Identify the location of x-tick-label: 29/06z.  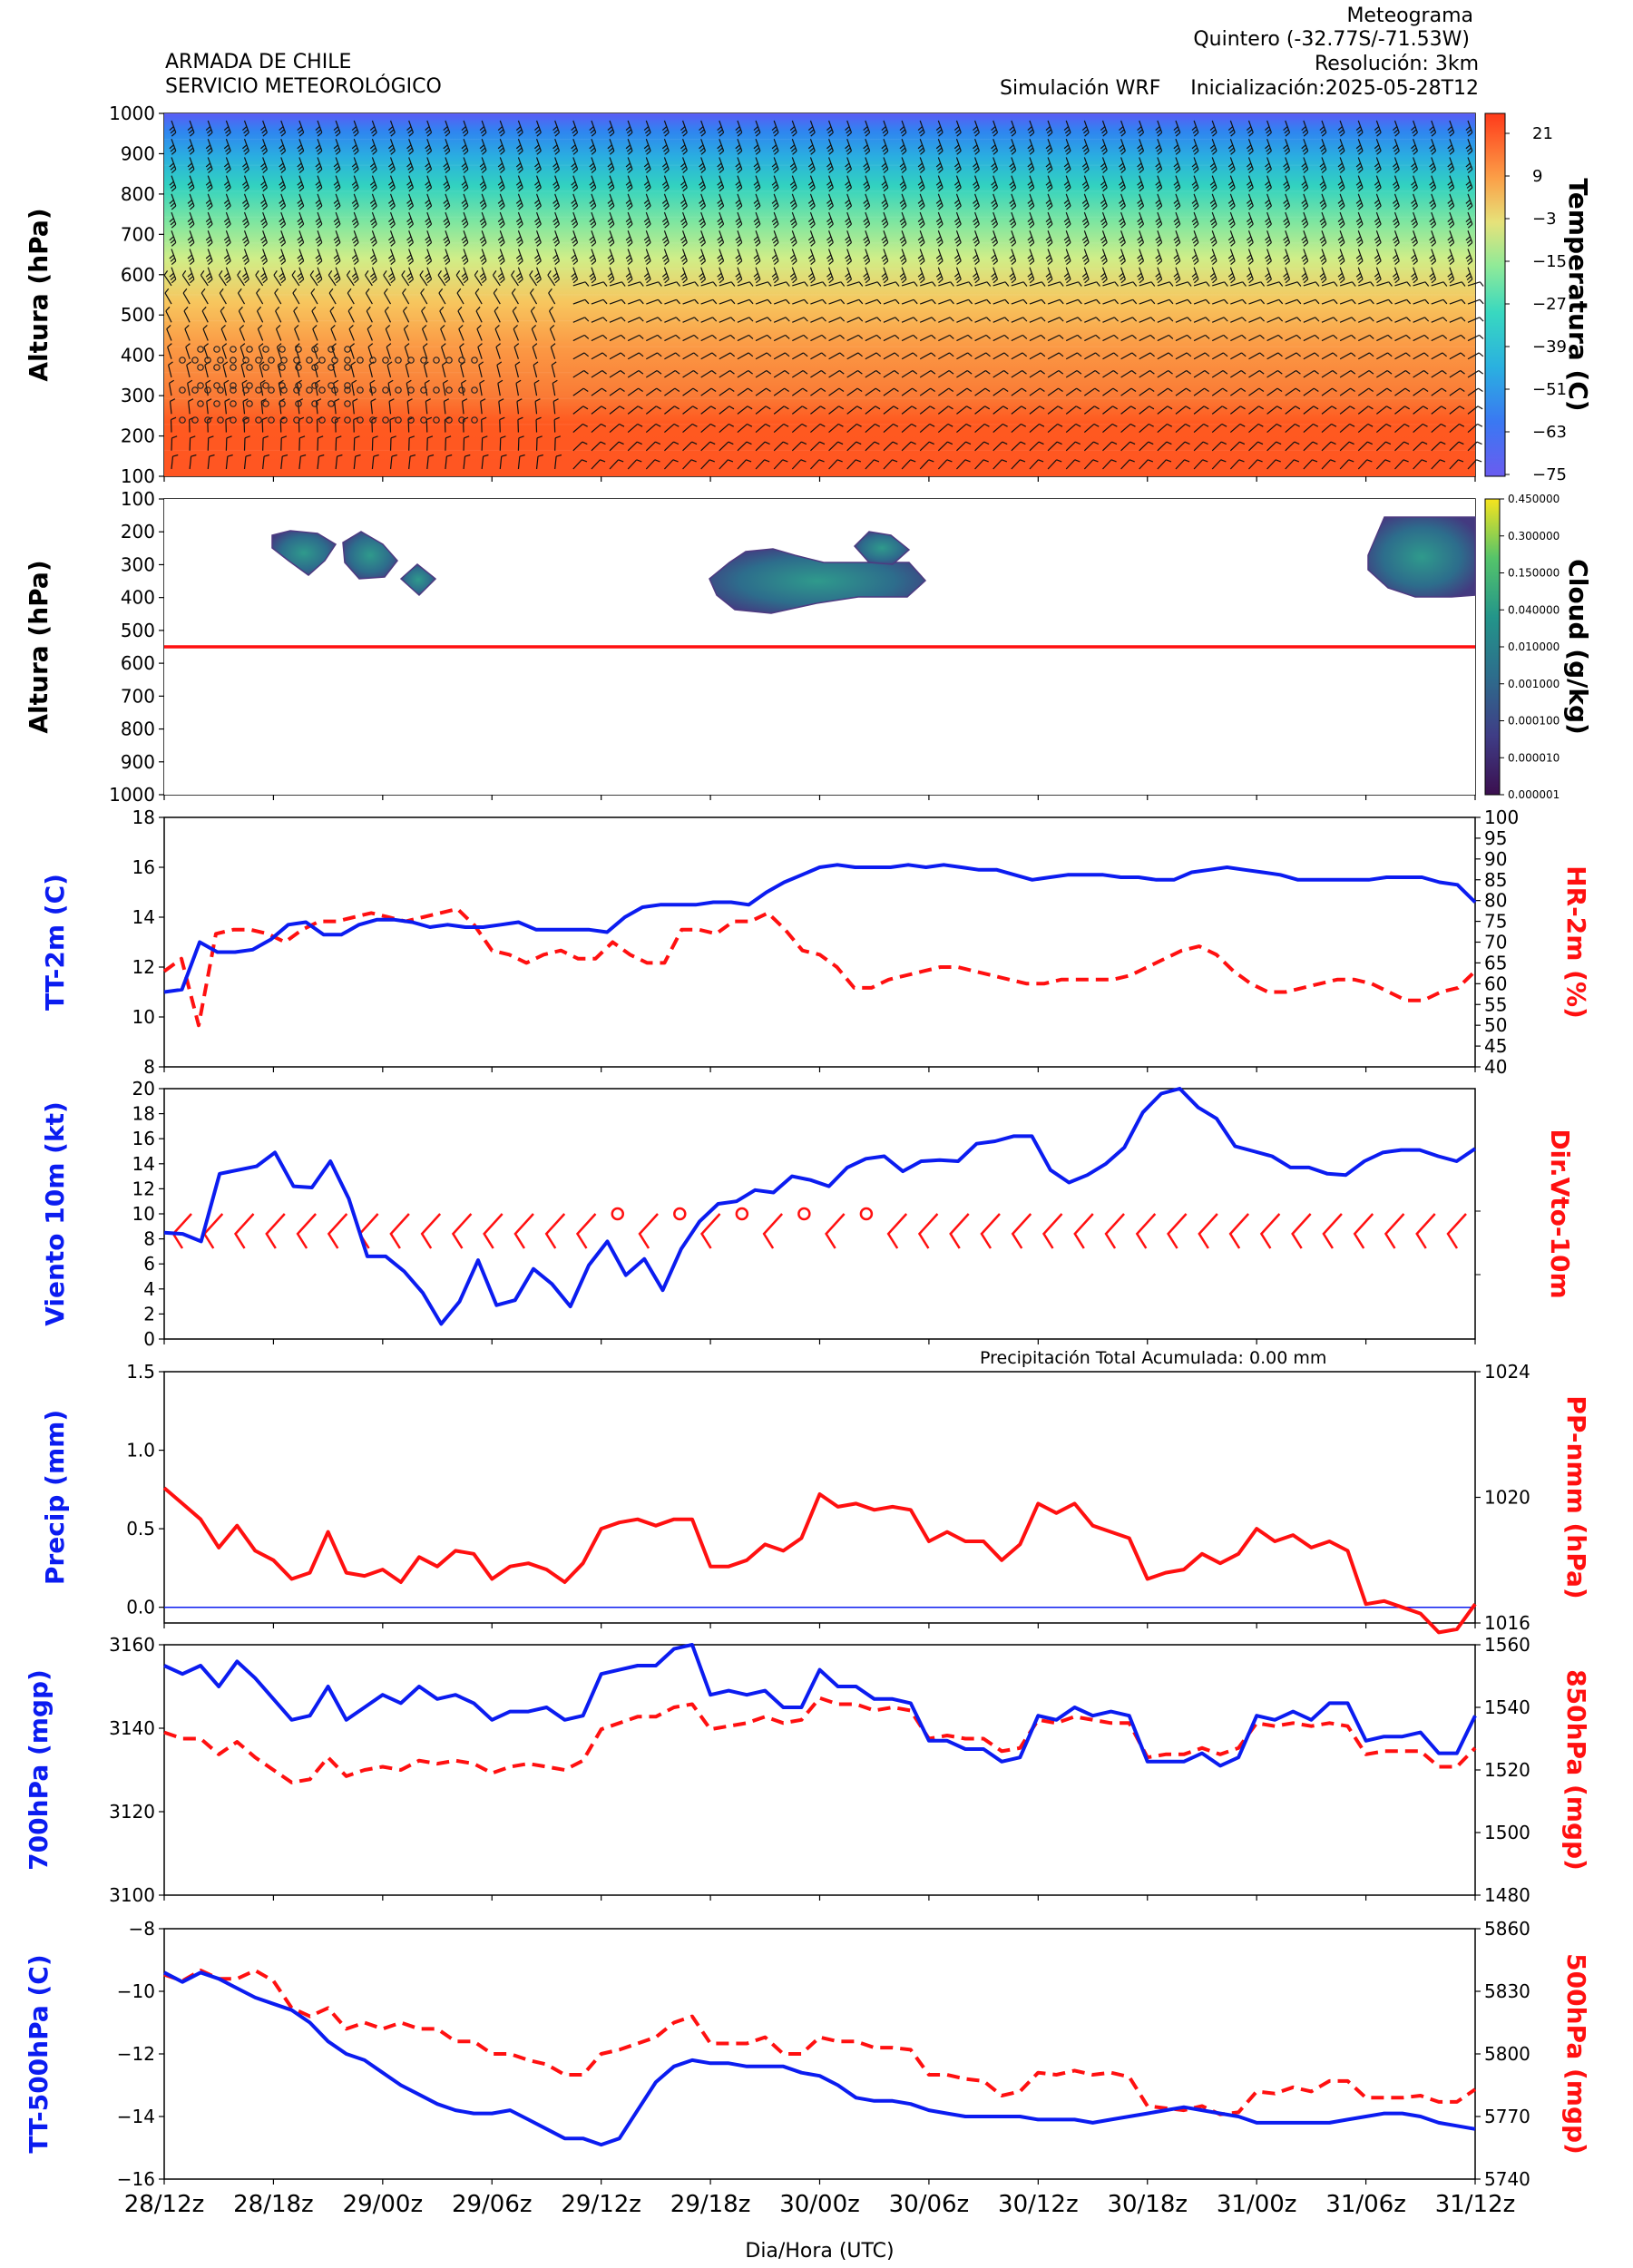
(492, 2205).